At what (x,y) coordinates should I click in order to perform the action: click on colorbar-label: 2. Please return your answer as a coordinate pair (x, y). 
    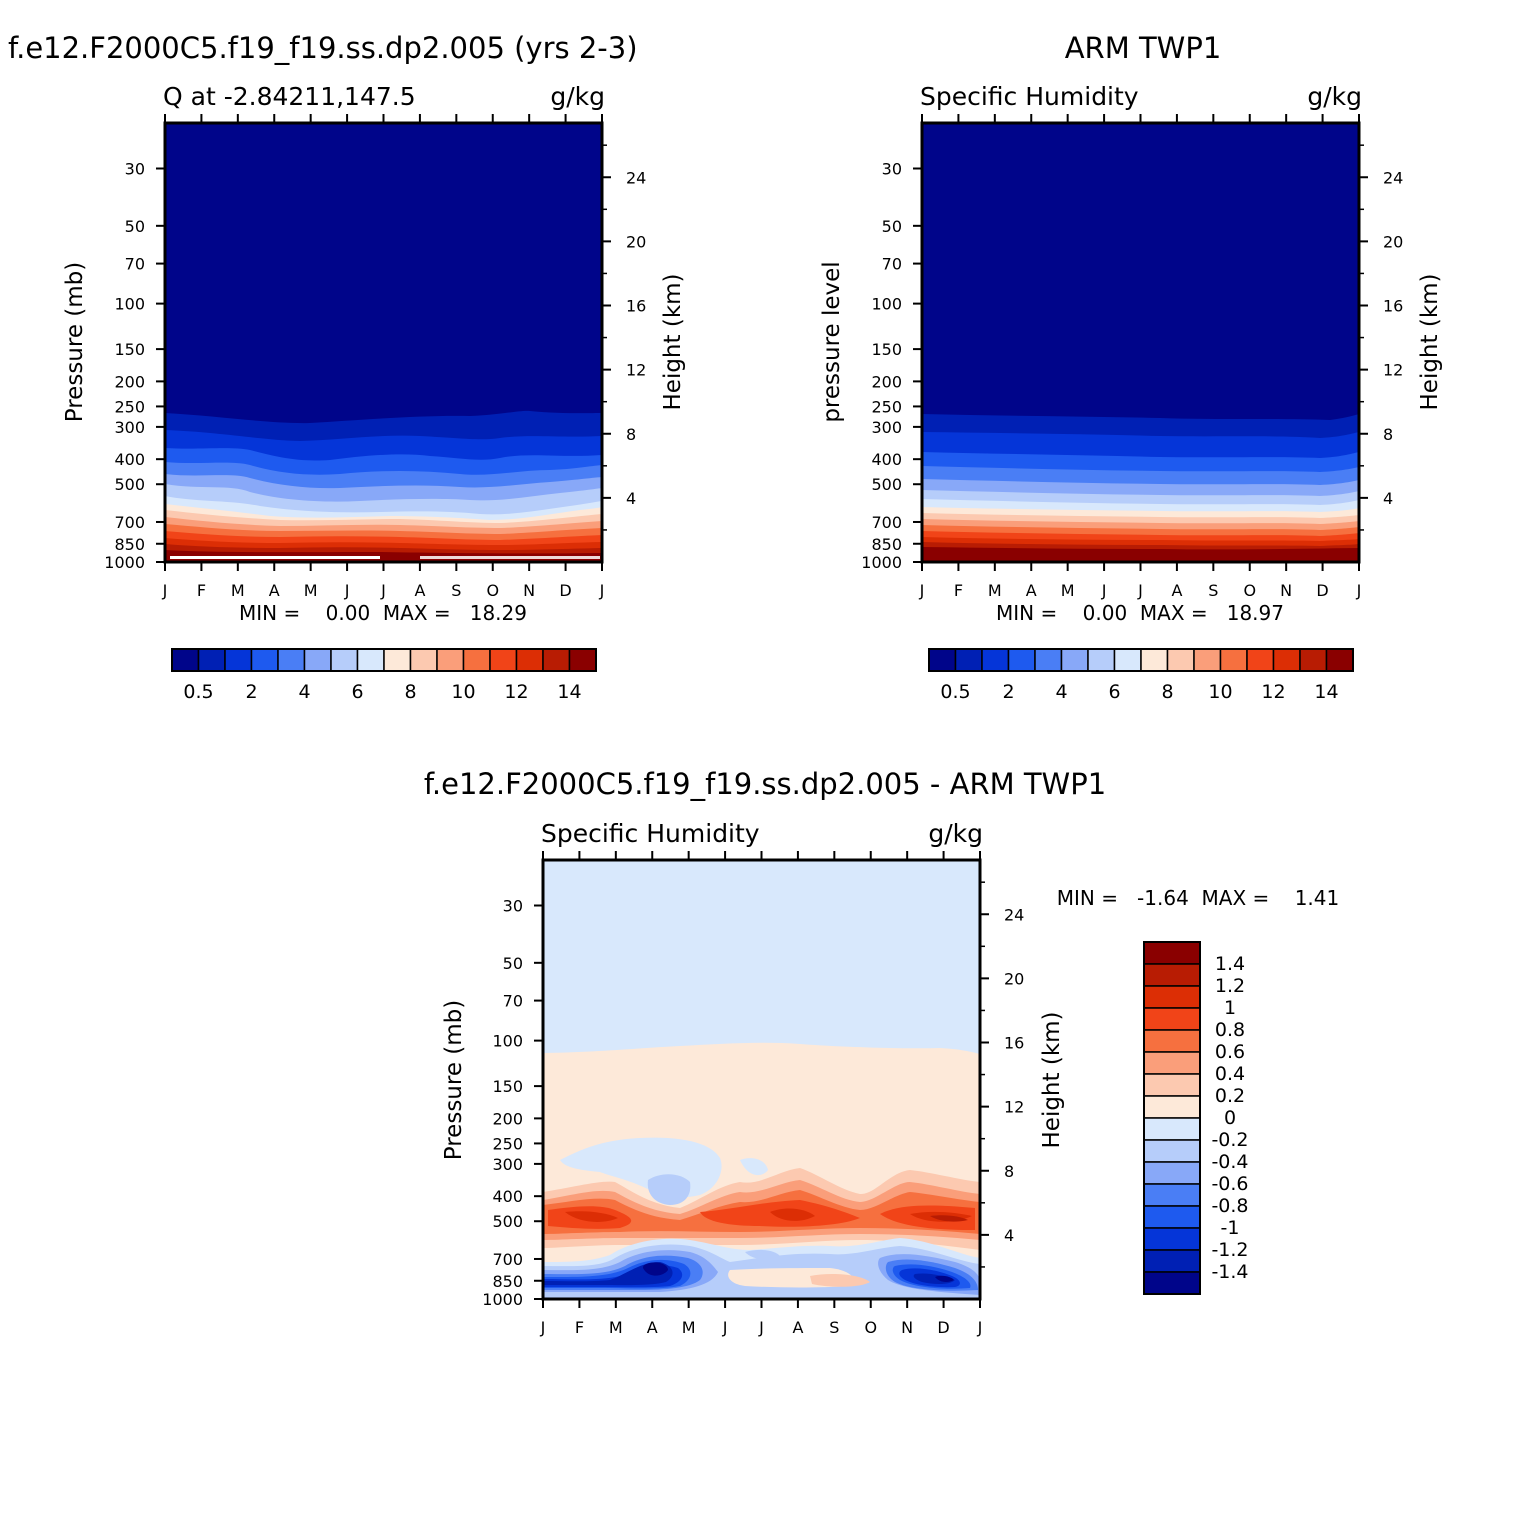
    Looking at the image, I should click on (251, 692).